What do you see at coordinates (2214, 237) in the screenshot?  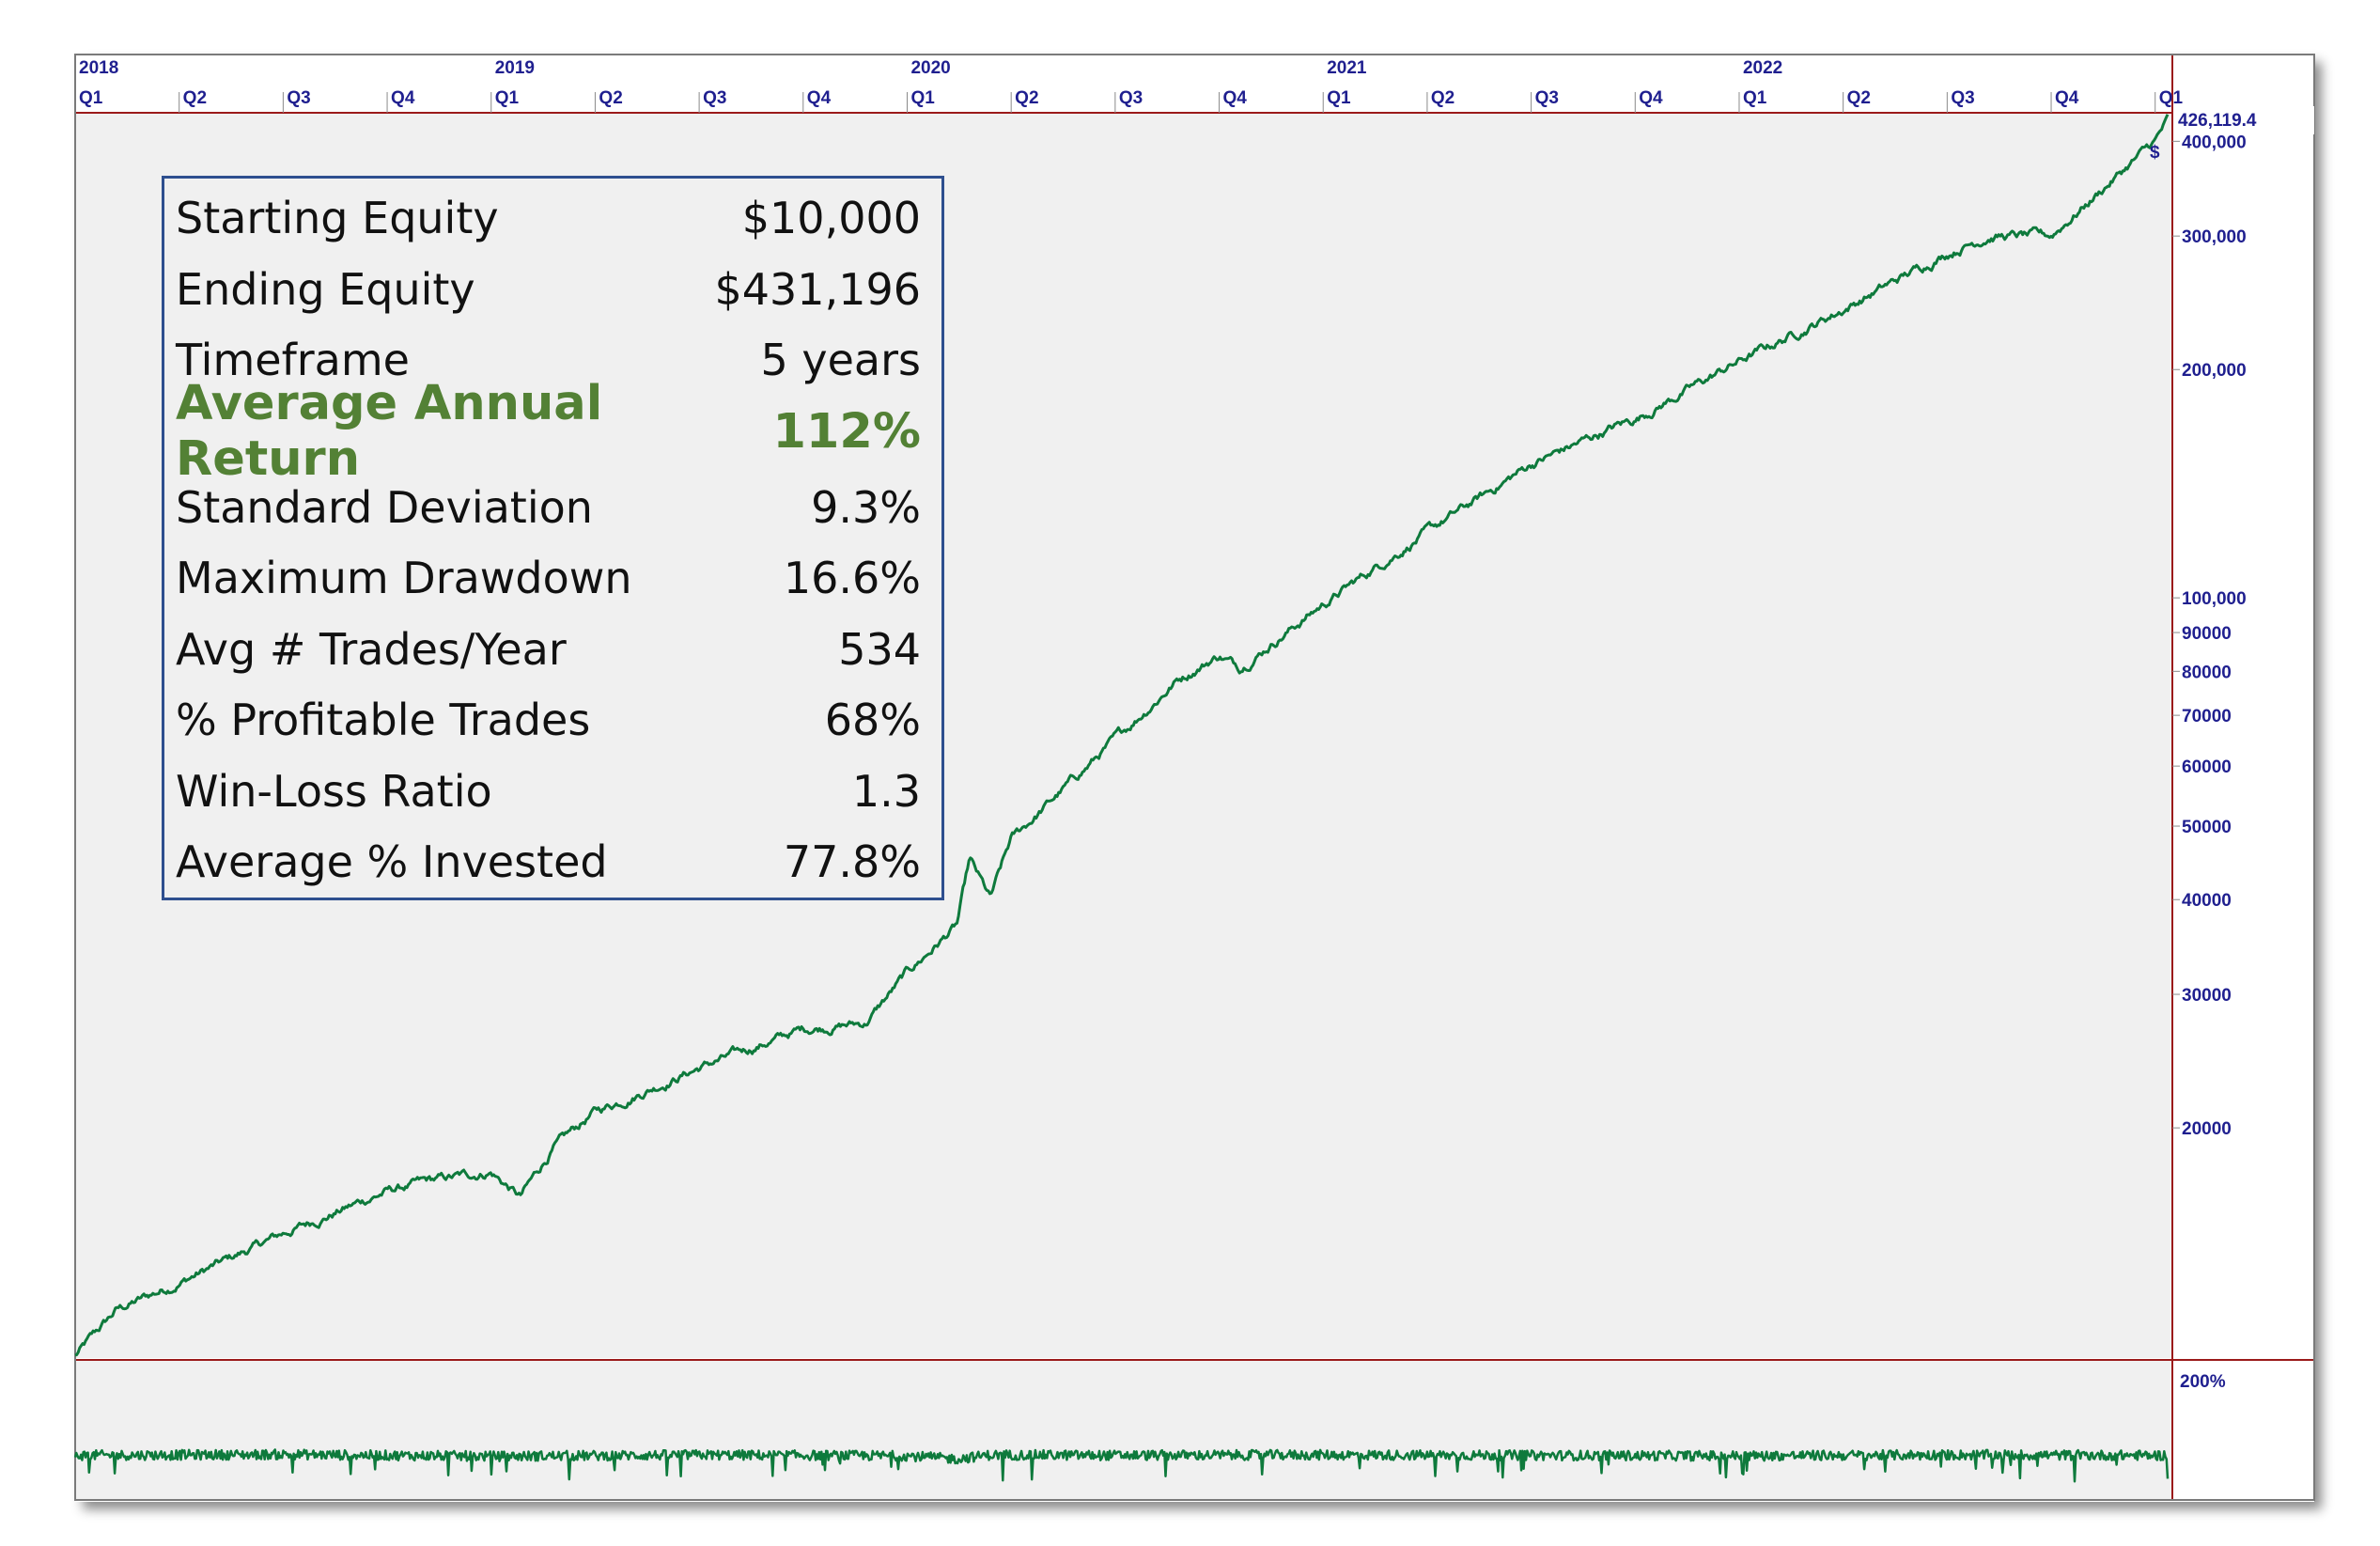 I see `price-tick-label: 300,000` at bounding box center [2214, 237].